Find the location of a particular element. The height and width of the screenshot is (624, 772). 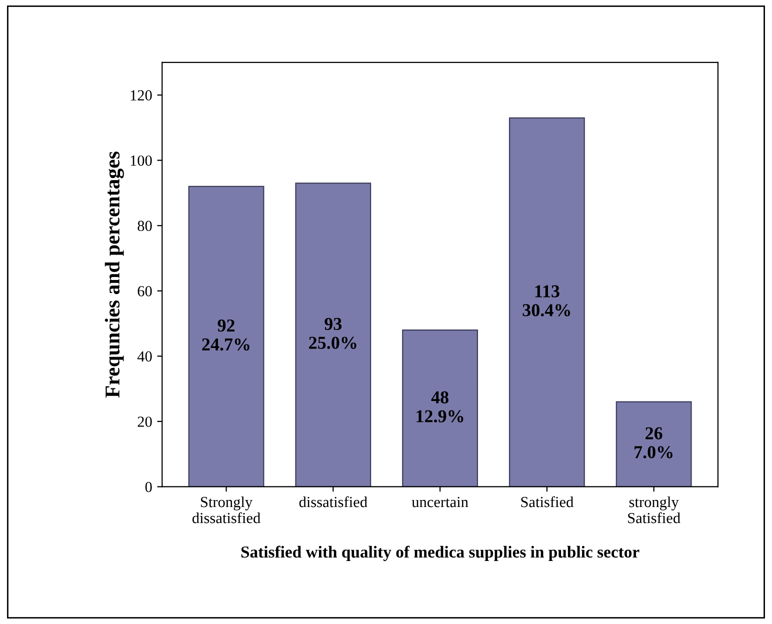

x-tick-label: strongly Satisfied is located at coordinates (654, 510).